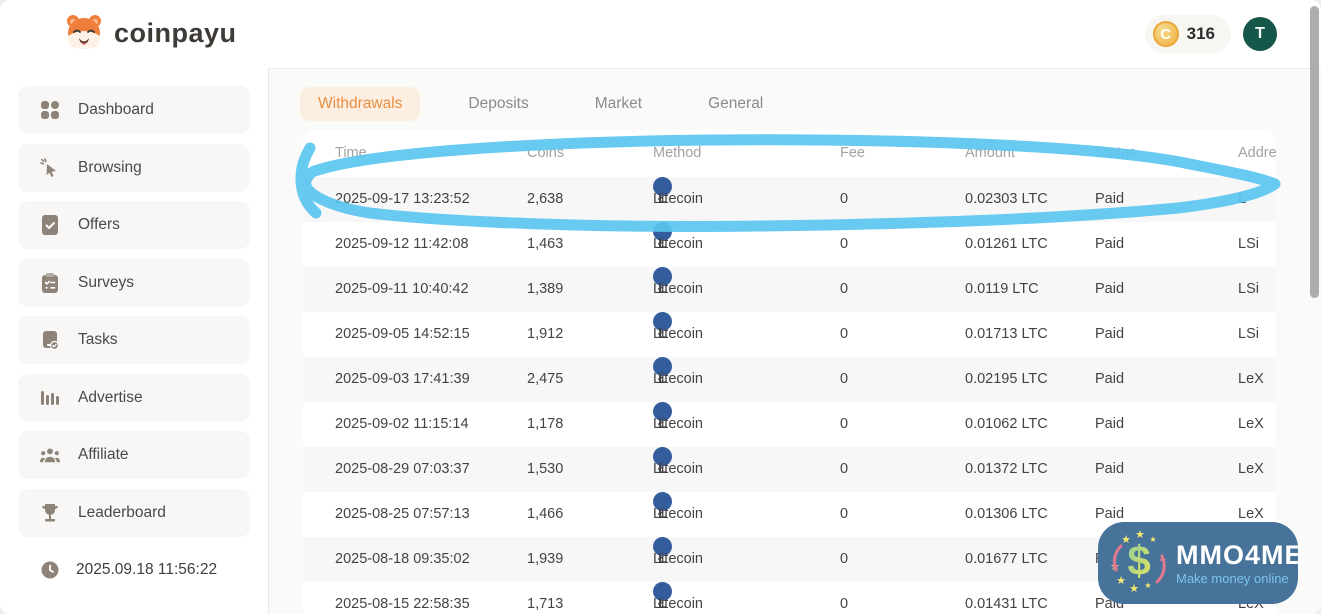 The height and width of the screenshot is (614, 1321). I want to click on column-header-coins: Coins, so click(546, 153).